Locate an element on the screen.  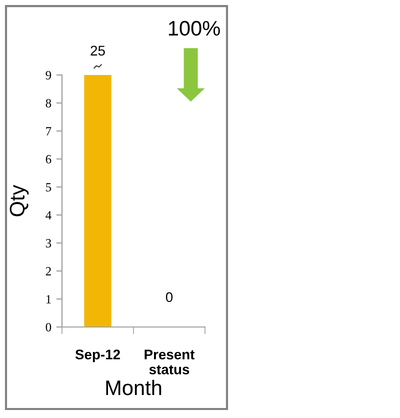
y-axis-title: Qty is located at coordinates (19, 200).